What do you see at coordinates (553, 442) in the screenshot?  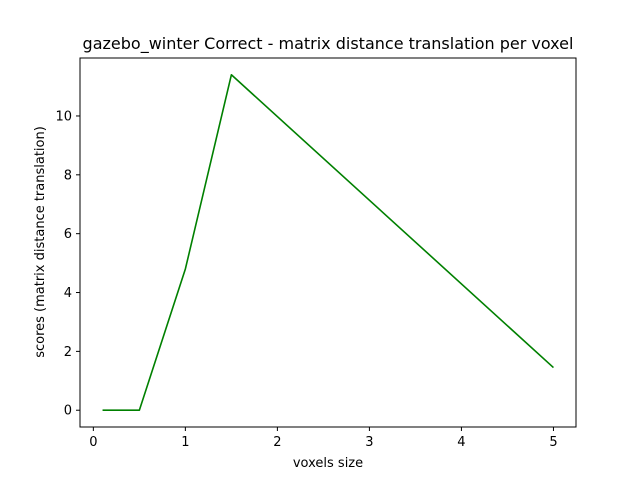 I see `x-tick-label: 5` at bounding box center [553, 442].